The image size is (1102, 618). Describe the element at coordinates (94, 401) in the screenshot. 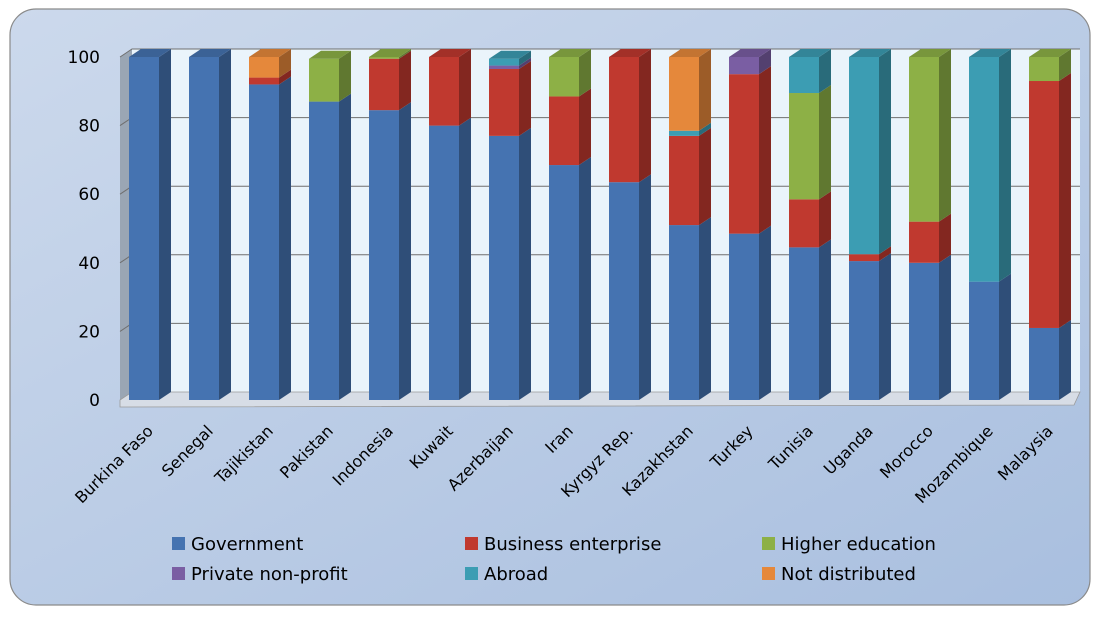

I see `y-tick-label: 0` at that location.